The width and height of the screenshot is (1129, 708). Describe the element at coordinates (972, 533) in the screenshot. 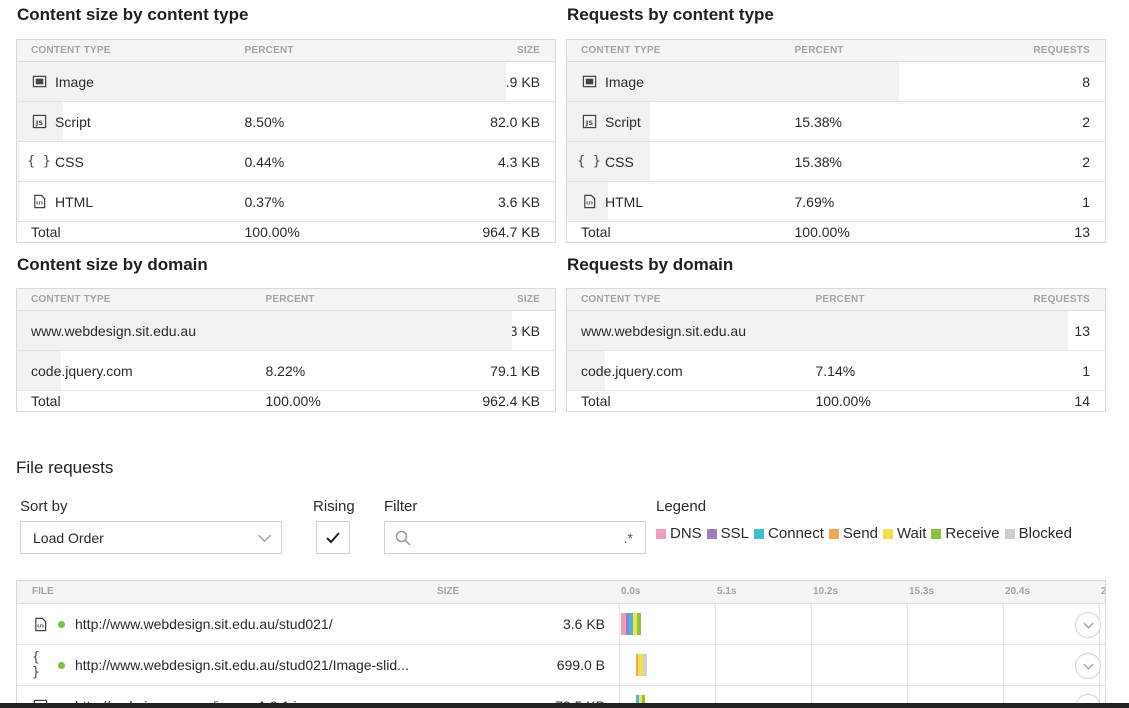

I see `legend-label: Receive` at that location.